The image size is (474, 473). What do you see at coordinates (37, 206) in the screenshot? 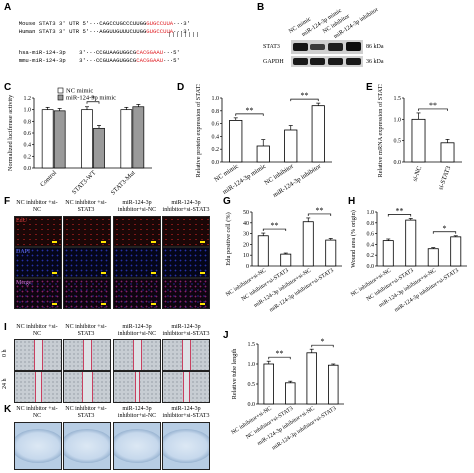
I see `f-col-1: NC inhibitor +si-NC` at bounding box center [37, 206].